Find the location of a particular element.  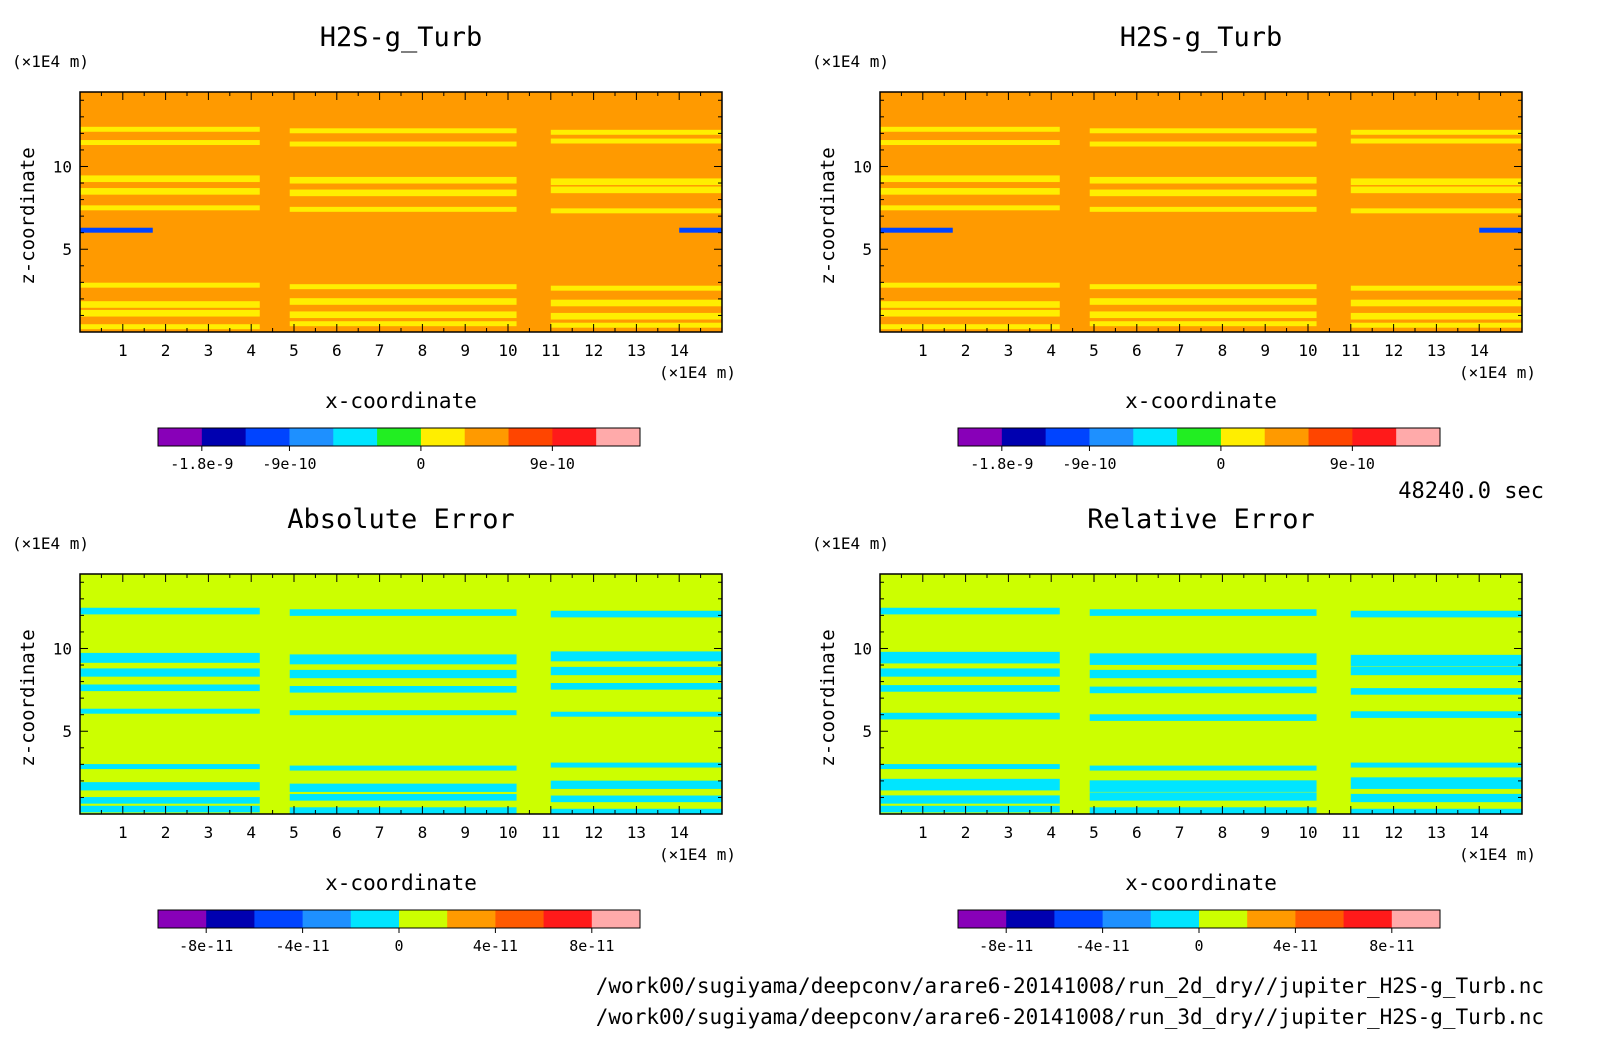

y-tick-label: 10 is located at coordinates (862, 648).